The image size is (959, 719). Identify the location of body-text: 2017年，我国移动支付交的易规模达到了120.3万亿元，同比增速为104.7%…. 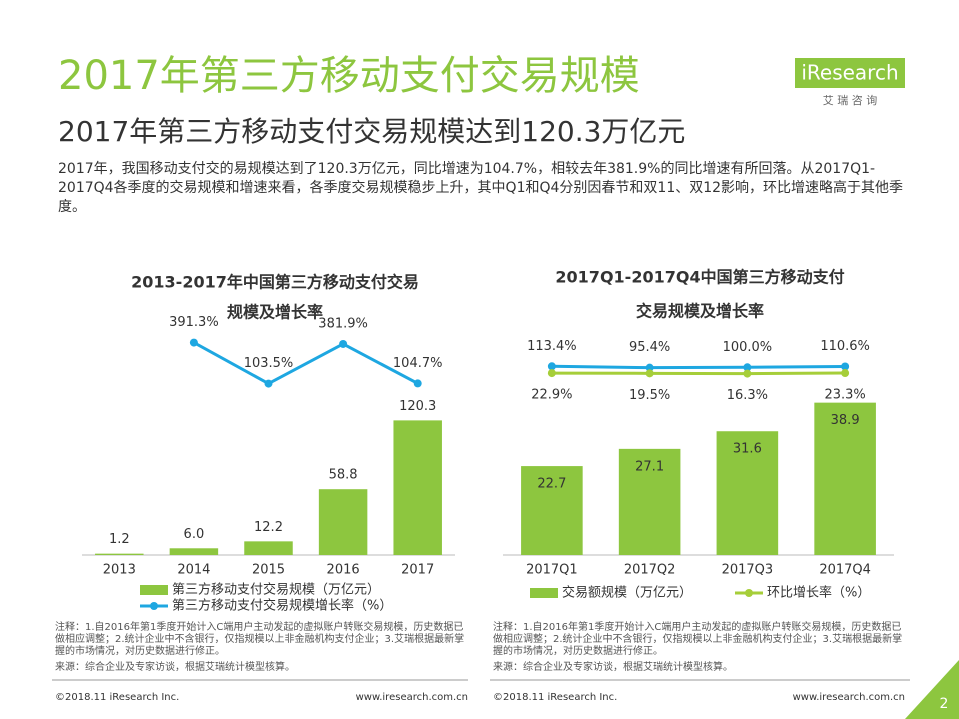
(481, 188).